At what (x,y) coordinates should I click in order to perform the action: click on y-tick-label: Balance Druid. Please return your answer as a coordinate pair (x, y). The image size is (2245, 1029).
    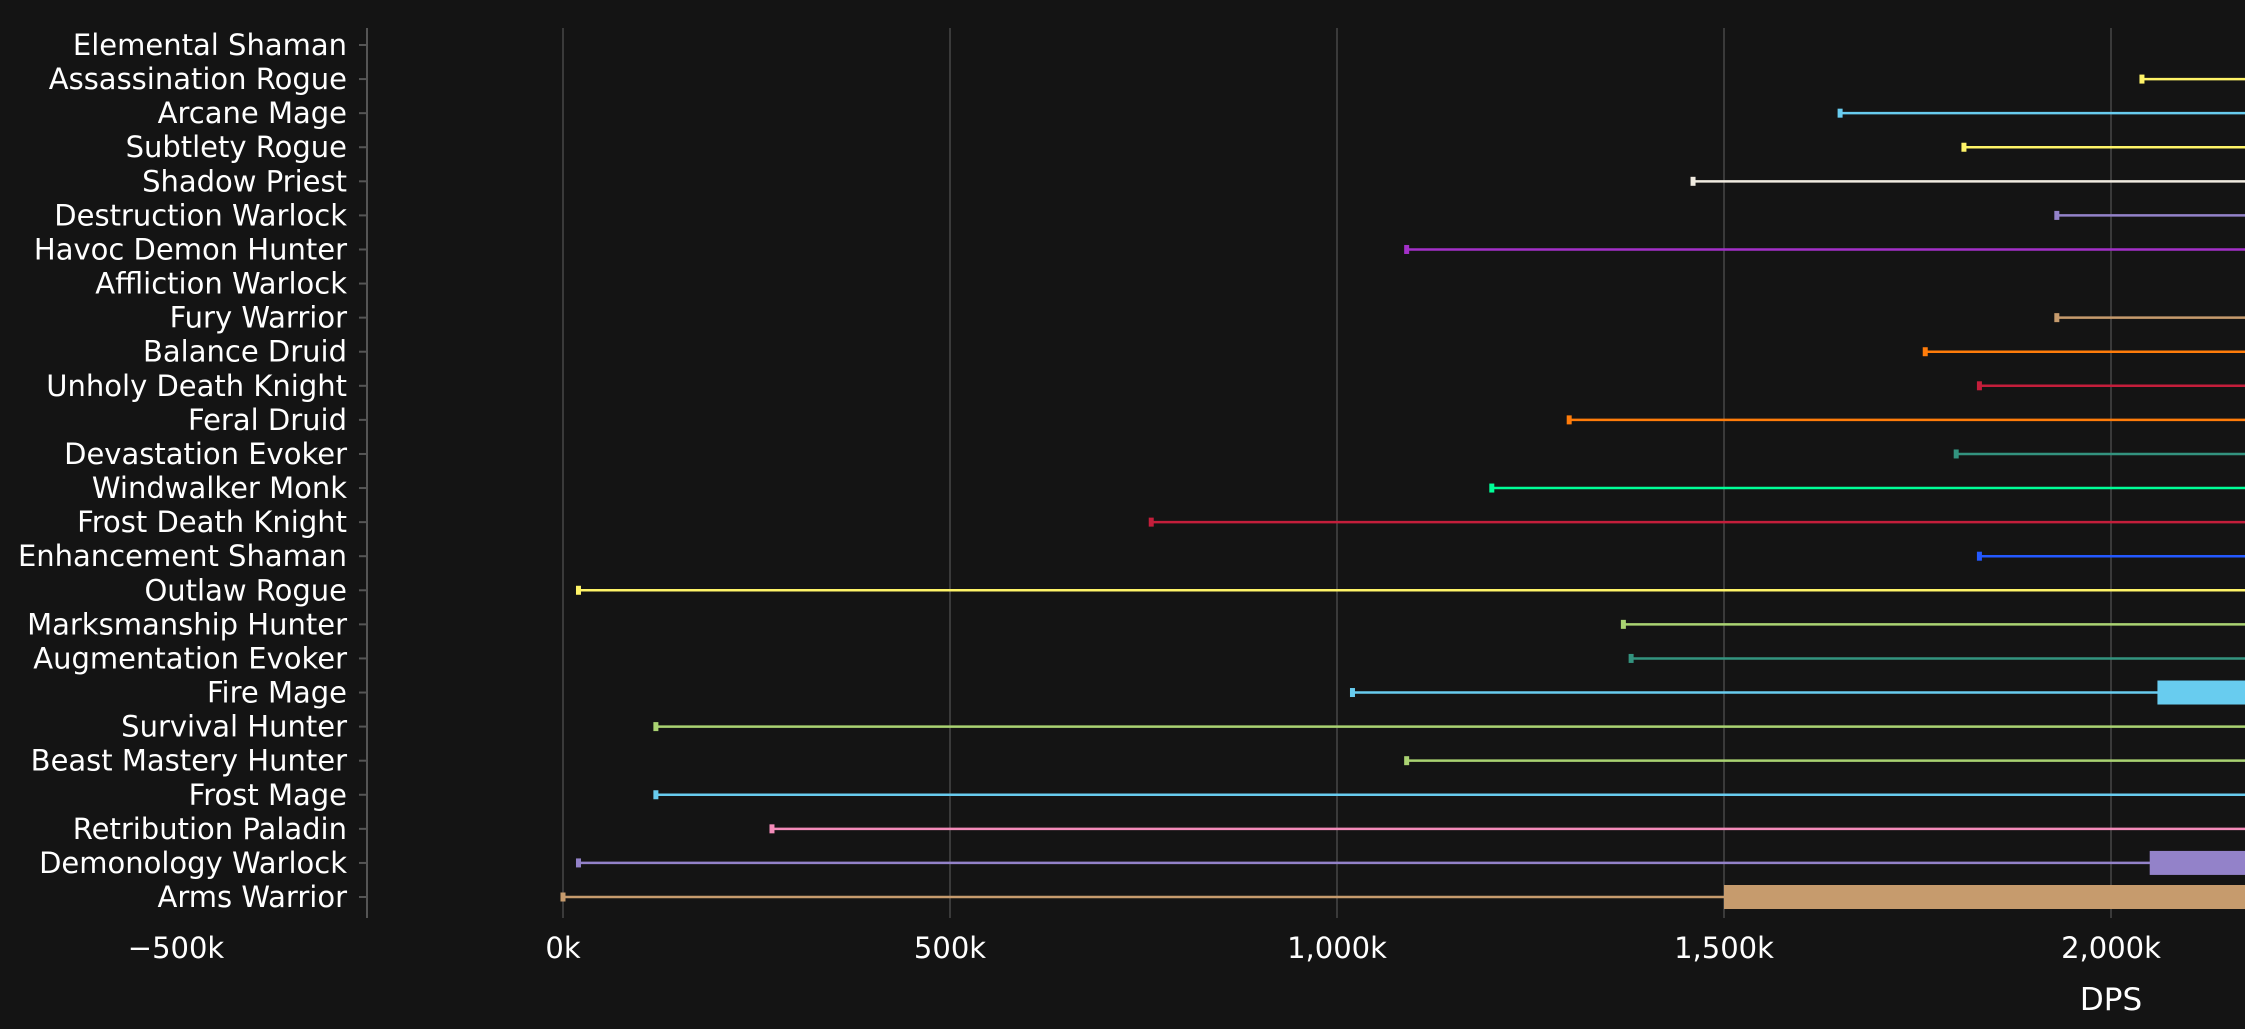
    Looking at the image, I should click on (245, 352).